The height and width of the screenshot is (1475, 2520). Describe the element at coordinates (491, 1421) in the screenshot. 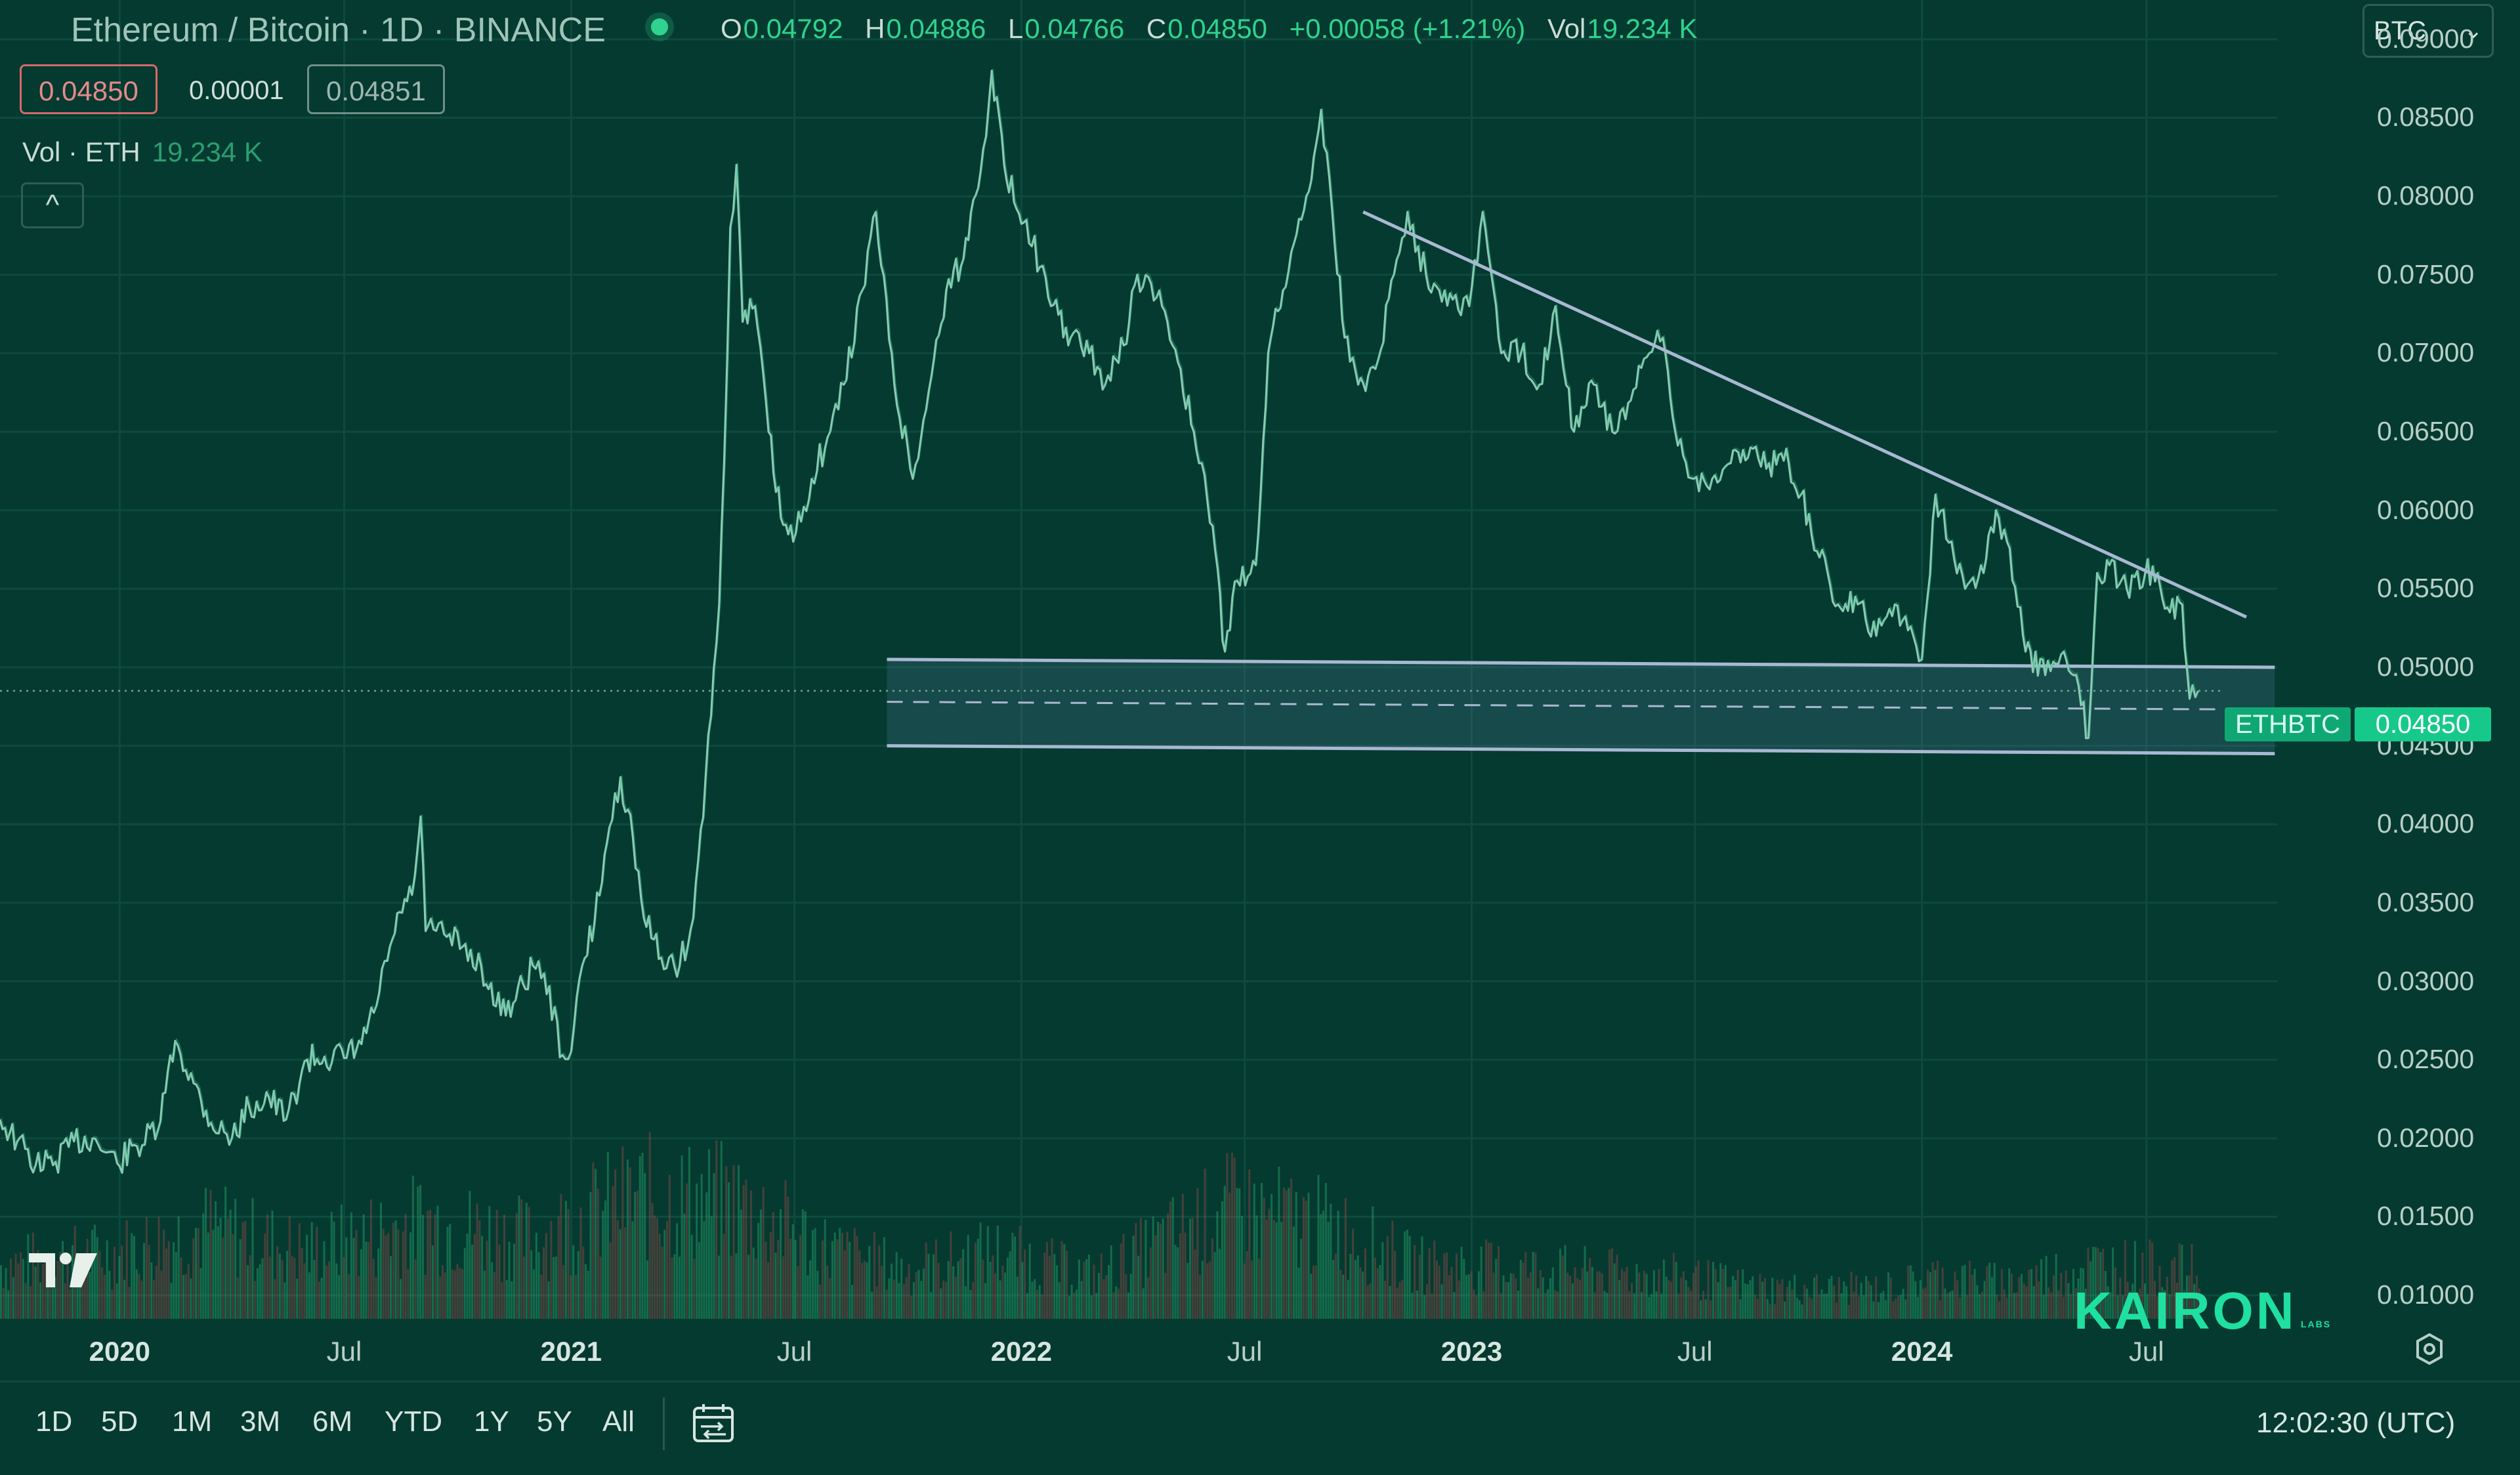

I see `range-button-1y: 1Y` at that location.